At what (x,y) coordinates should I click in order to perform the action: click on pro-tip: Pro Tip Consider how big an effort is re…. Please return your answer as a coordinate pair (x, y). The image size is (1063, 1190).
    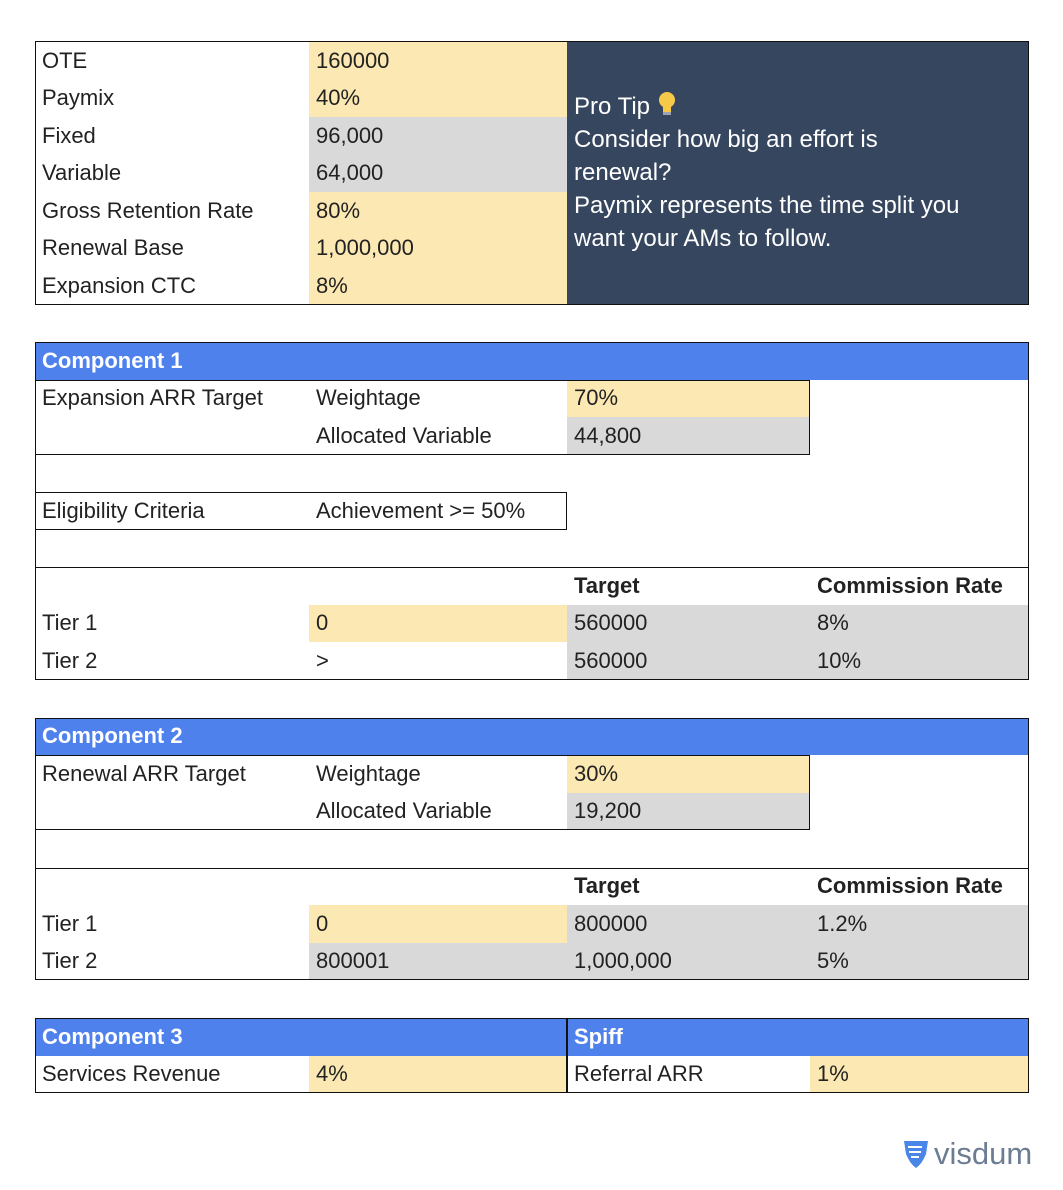
    Looking at the image, I should click on (798, 173).